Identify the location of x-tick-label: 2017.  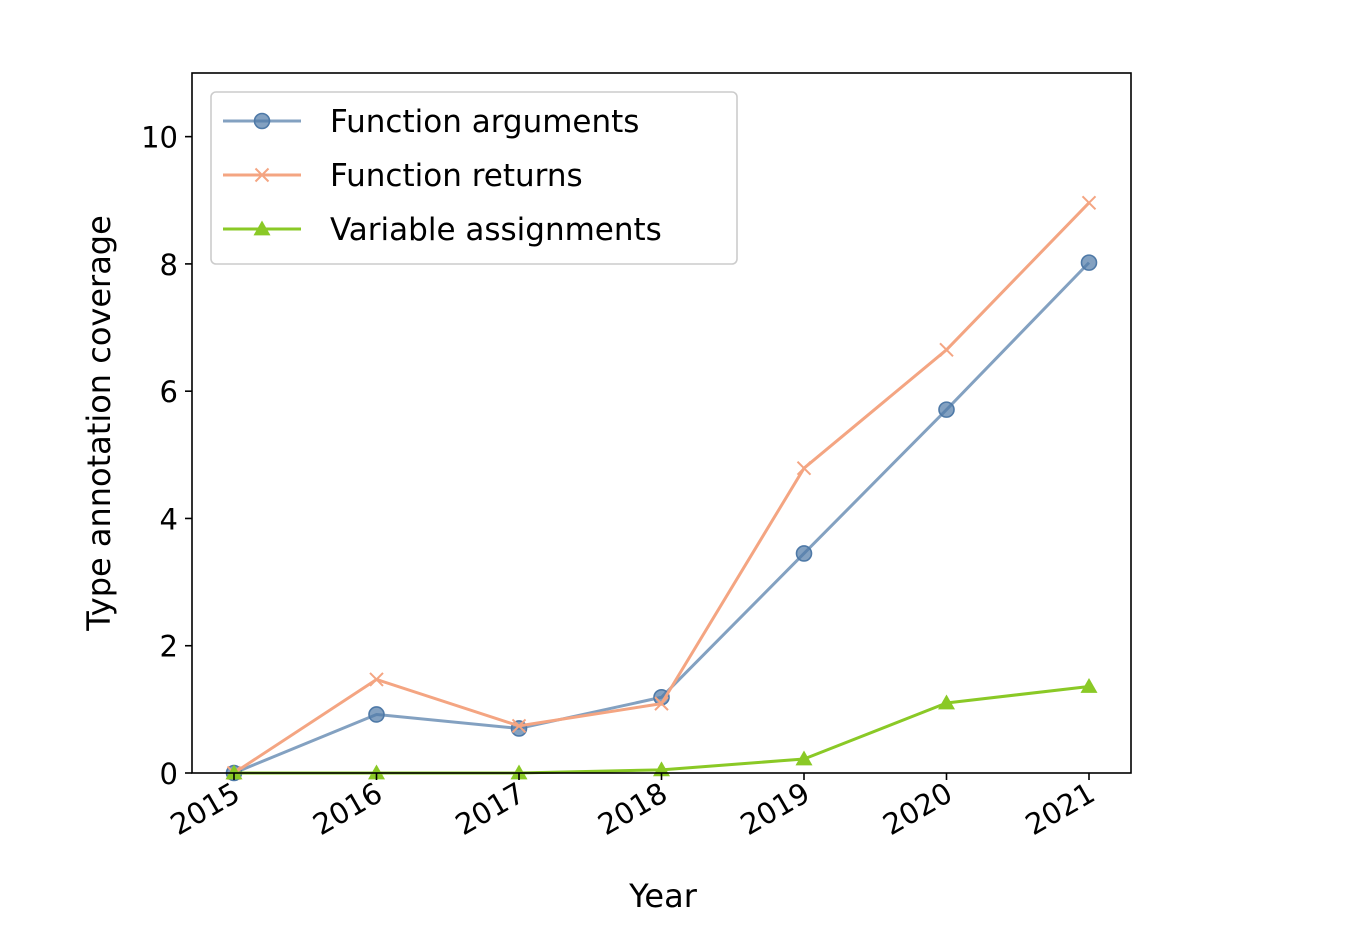
(490, 809).